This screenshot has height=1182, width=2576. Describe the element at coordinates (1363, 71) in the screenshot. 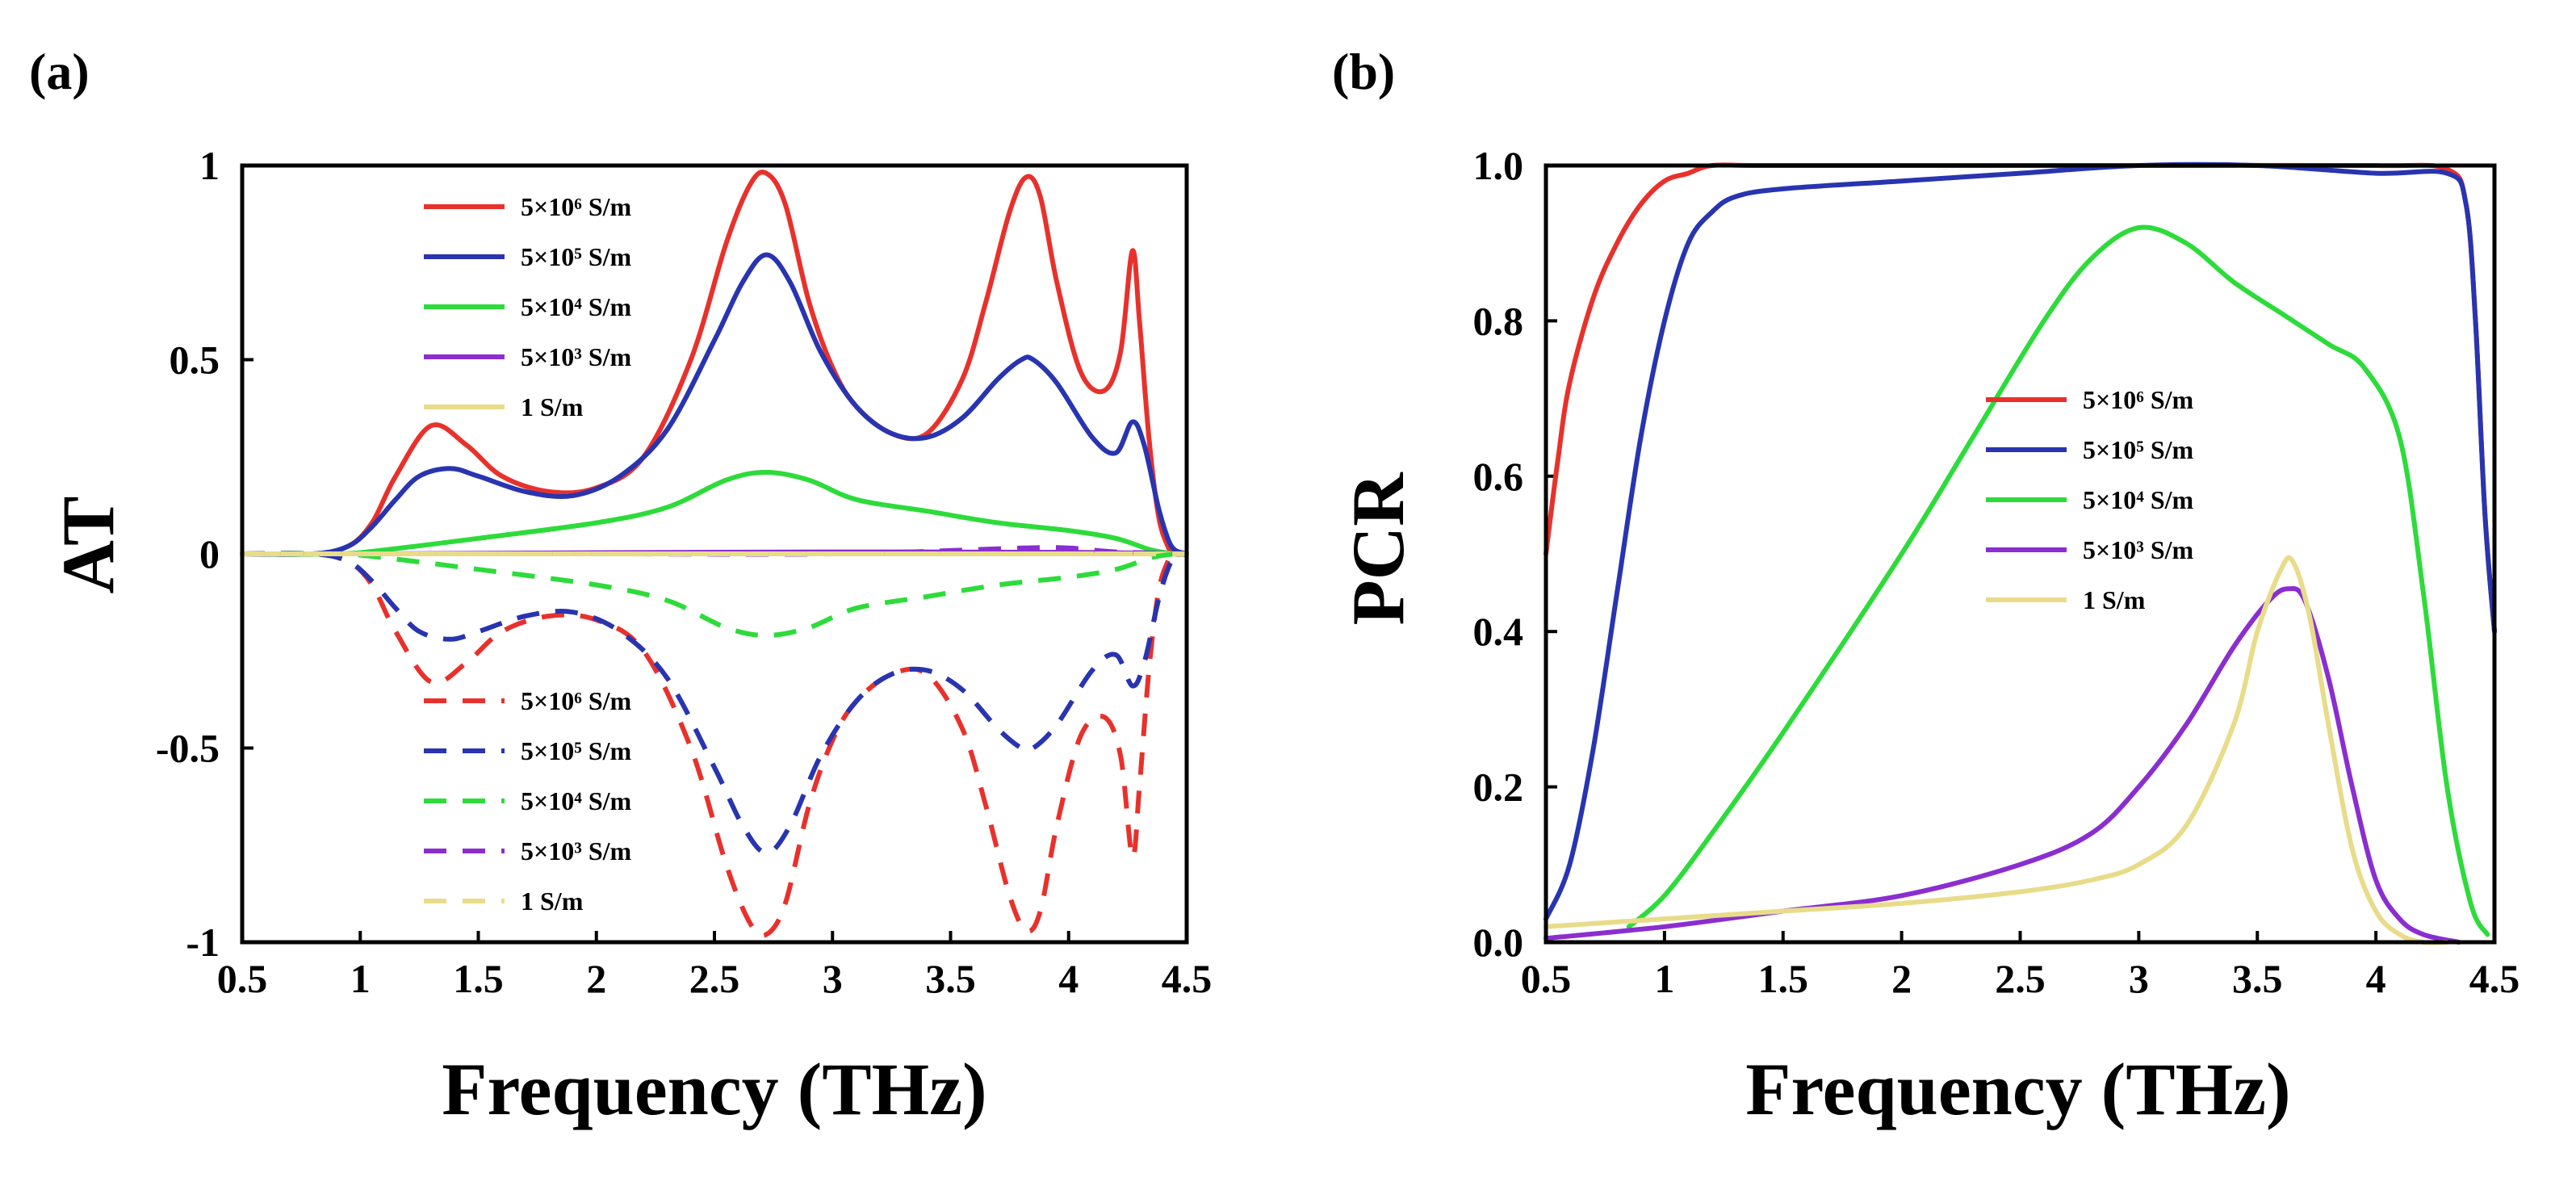

I see `panel-b-label: (b)` at that location.